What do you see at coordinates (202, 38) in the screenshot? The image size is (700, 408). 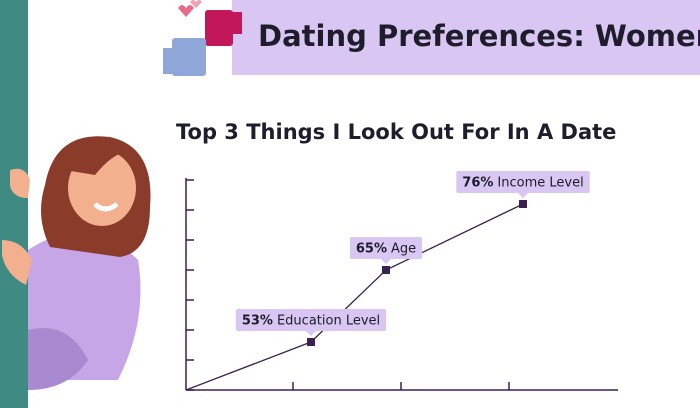 I see `thumbs-icon` at bounding box center [202, 38].